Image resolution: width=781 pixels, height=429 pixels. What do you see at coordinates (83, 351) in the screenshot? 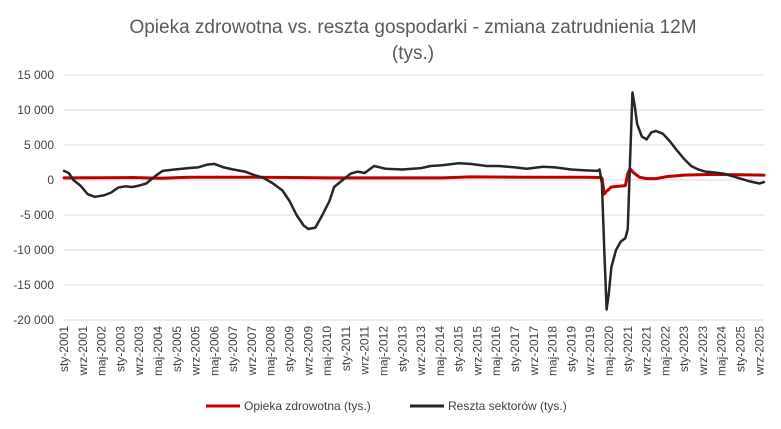
I see `x-tick-label: wrz-2001` at bounding box center [83, 351].